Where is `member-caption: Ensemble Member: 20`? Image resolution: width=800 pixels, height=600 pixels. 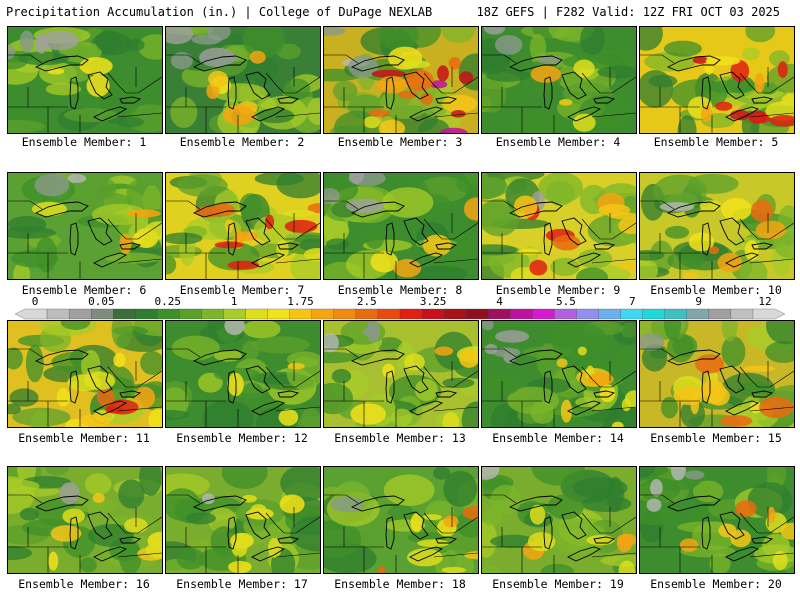 member-caption: Ensemble Member: 20 is located at coordinates (716, 584).